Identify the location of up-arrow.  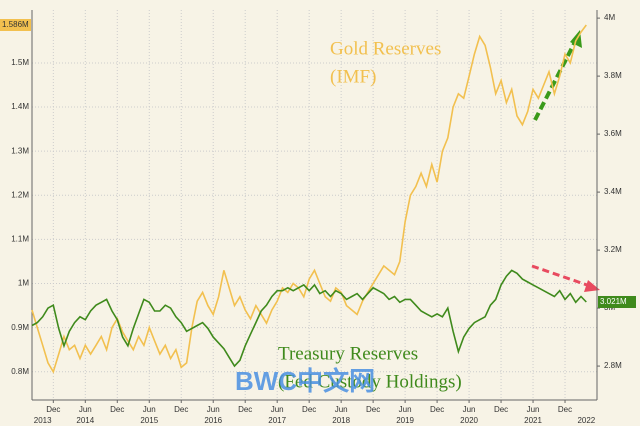
(556, 78).